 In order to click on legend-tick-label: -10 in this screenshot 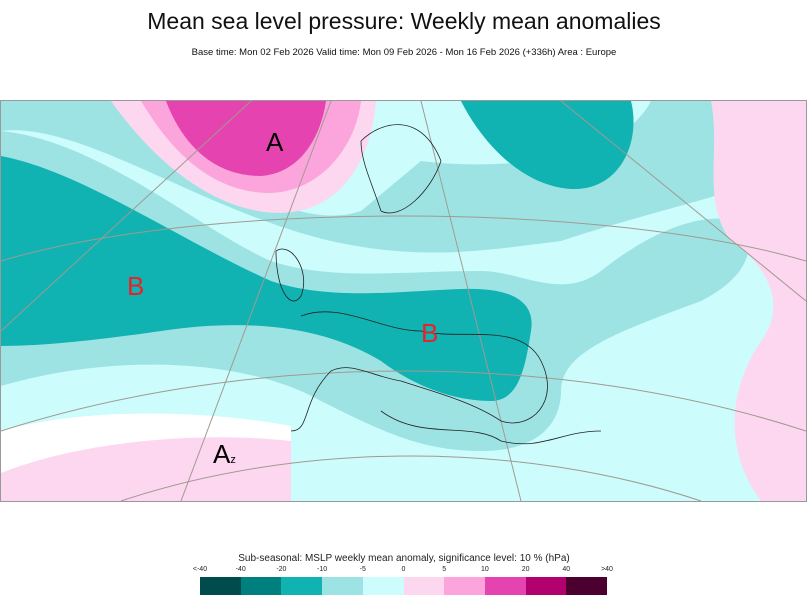, I will do `click(322, 569)`.